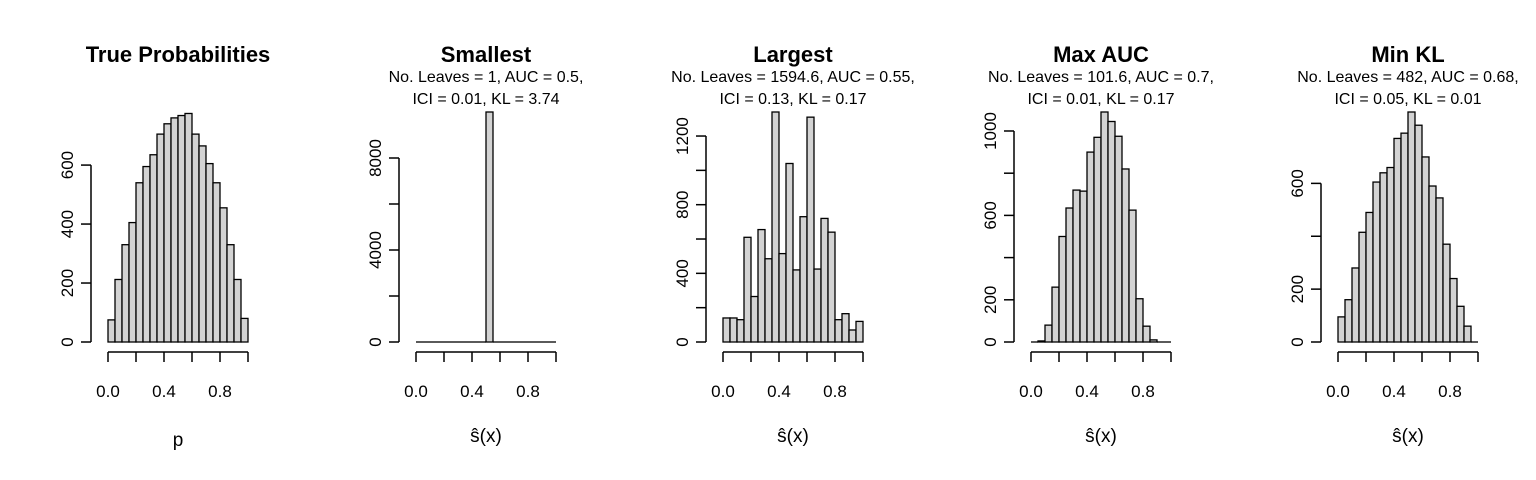  I want to click on y-tick-label: 1000, so click(990, 131).